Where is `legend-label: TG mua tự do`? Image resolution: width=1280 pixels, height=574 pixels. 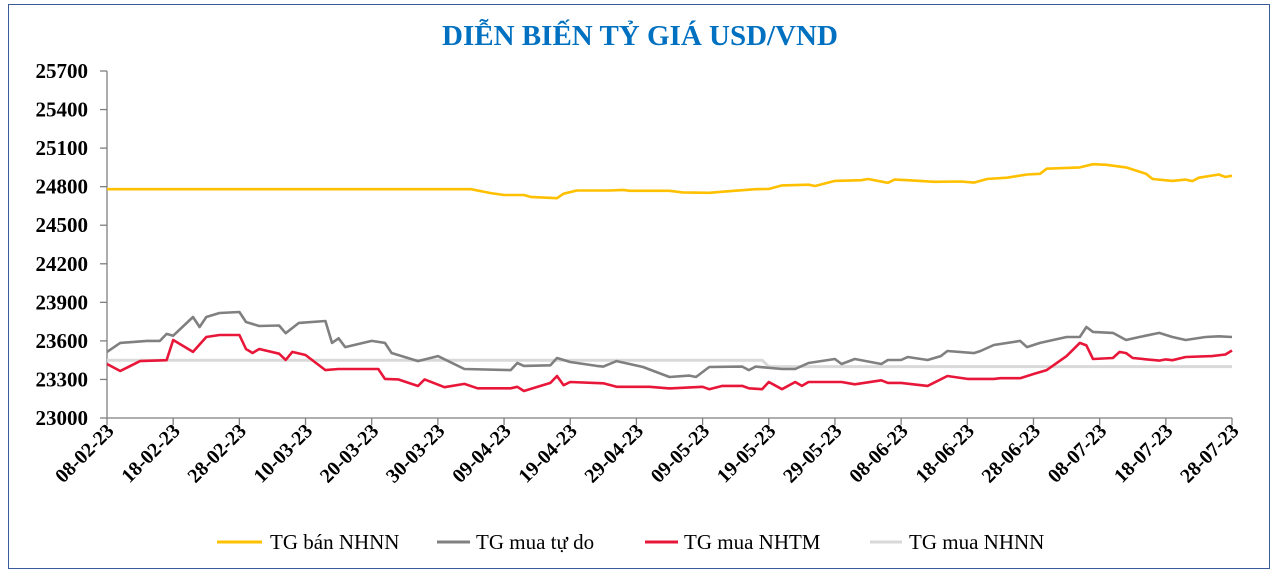 legend-label: TG mua tự do is located at coordinates (535, 542).